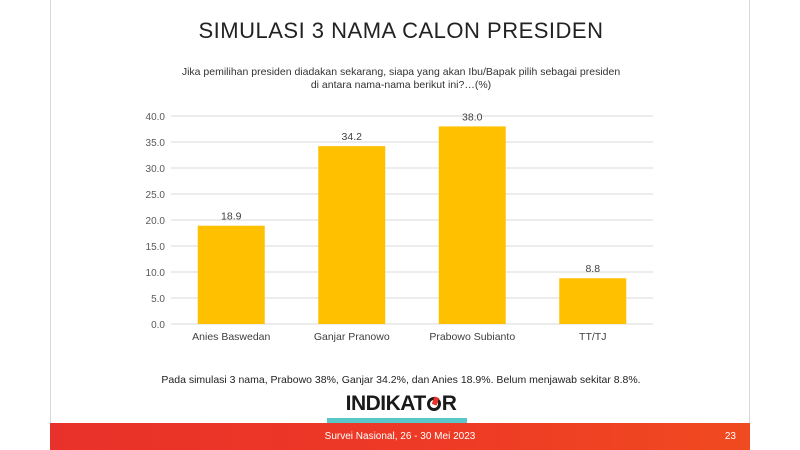 Image resolution: width=800 pixels, height=450 pixels. What do you see at coordinates (592, 269) in the screenshot?
I see `bar-value-label: 8.8` at bounding box center [592, 269].